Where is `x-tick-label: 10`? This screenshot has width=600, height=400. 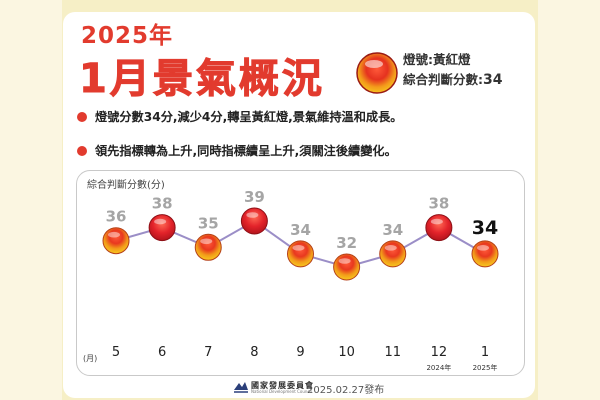
x-tick-label: 10 is located at coordinates (346, 352).